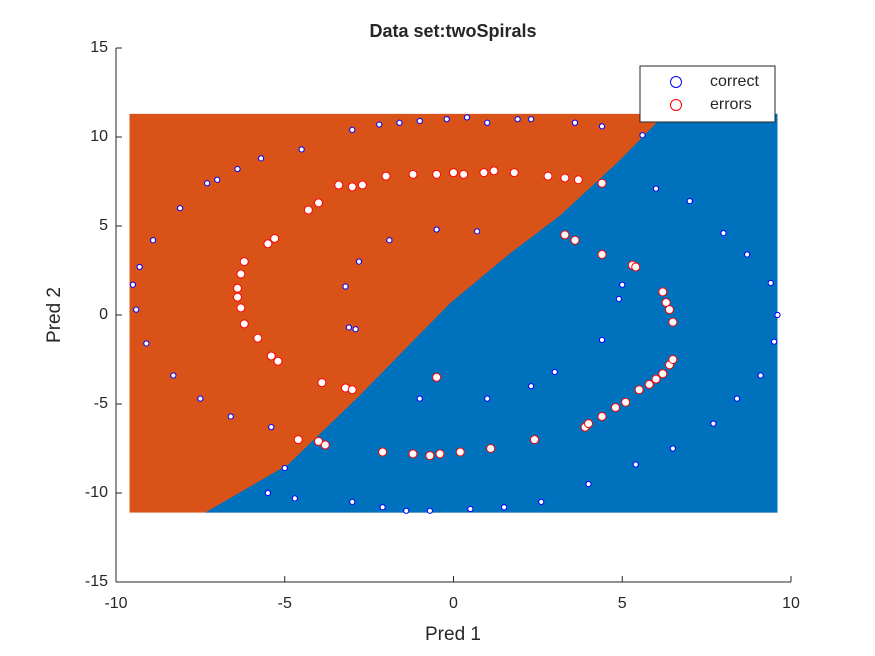 This screenshot has width=875, height=656. What do you see at coordinates (734, 81) in the screenshot?
I see `legend-label: correct` at bounding box center [734, 81].